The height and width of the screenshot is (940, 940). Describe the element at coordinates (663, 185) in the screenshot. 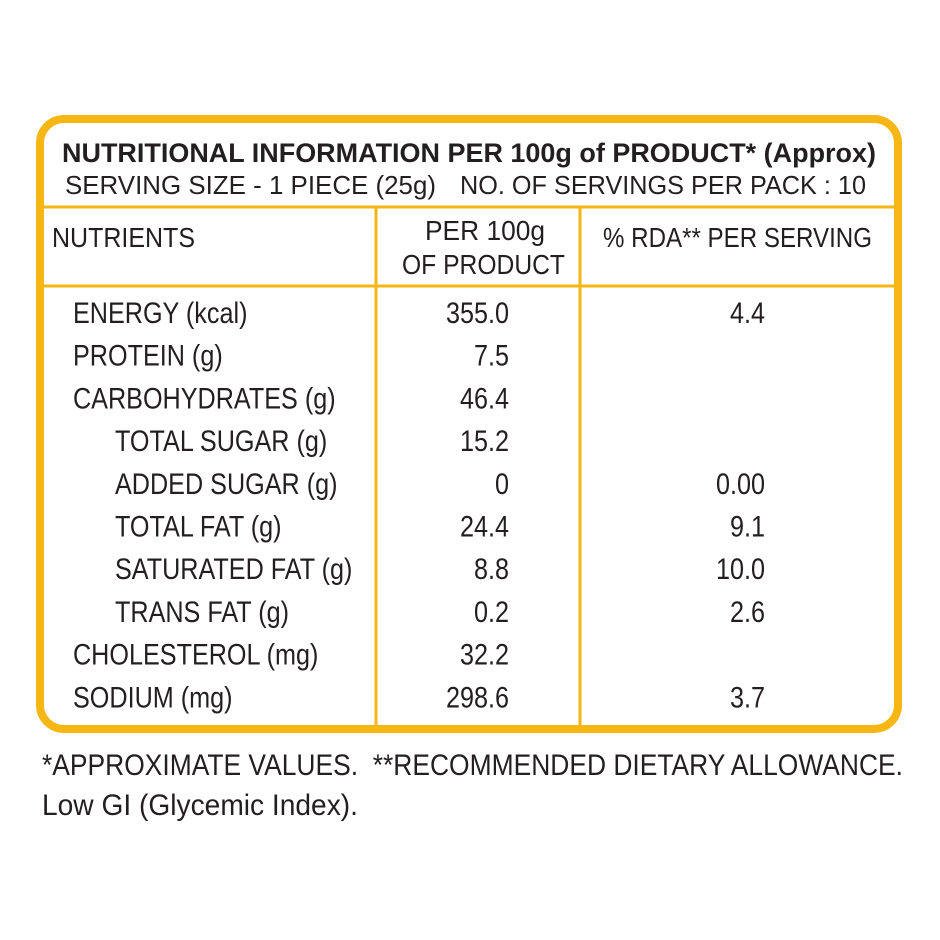

I see `servings-per-pack: NO. OF SERVINGS PER PACK : 10` at that location.